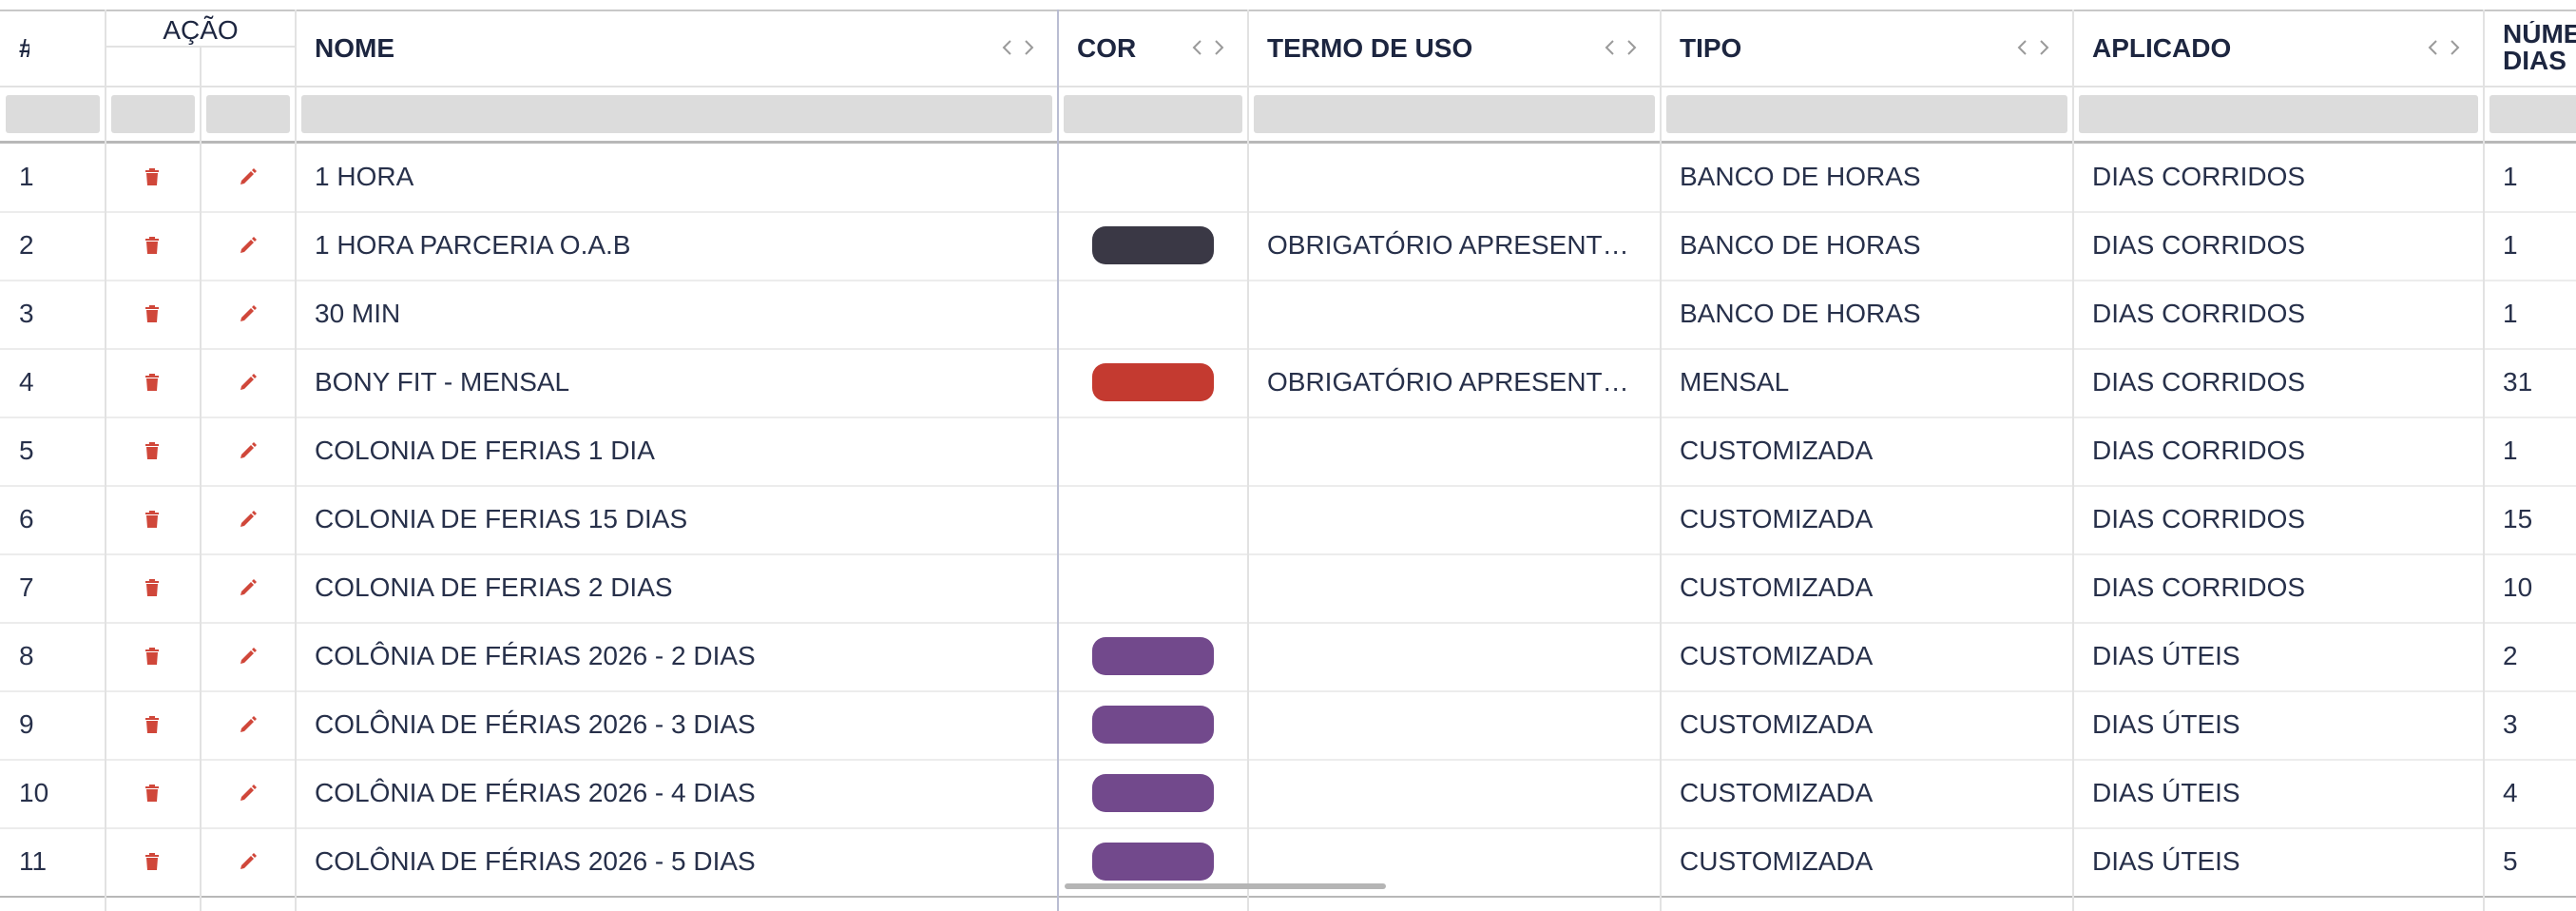 The height and width of the screenshot is (911, 2576). What do you see at coordinates (485, 450) in the screenshot?
I see `nome-cell: COLONIA DE FERIAS 1 DIA` at bounding box center [485, 450].